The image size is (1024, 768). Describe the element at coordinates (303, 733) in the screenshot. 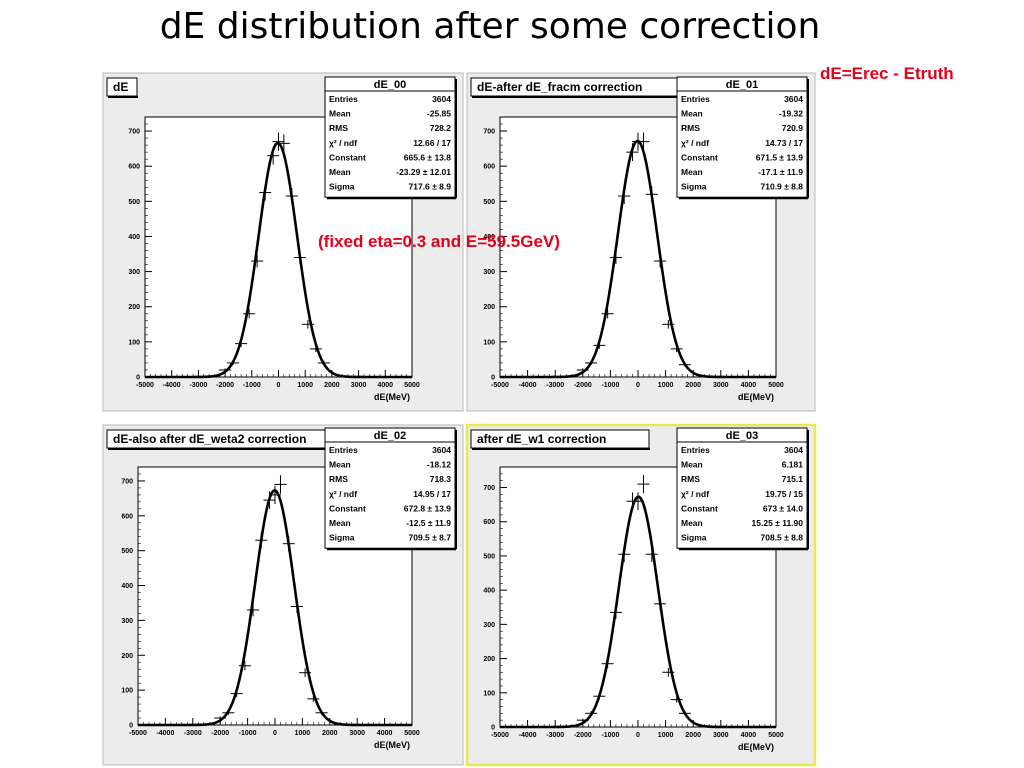

I see `x-tick-label: 1000` at that location.